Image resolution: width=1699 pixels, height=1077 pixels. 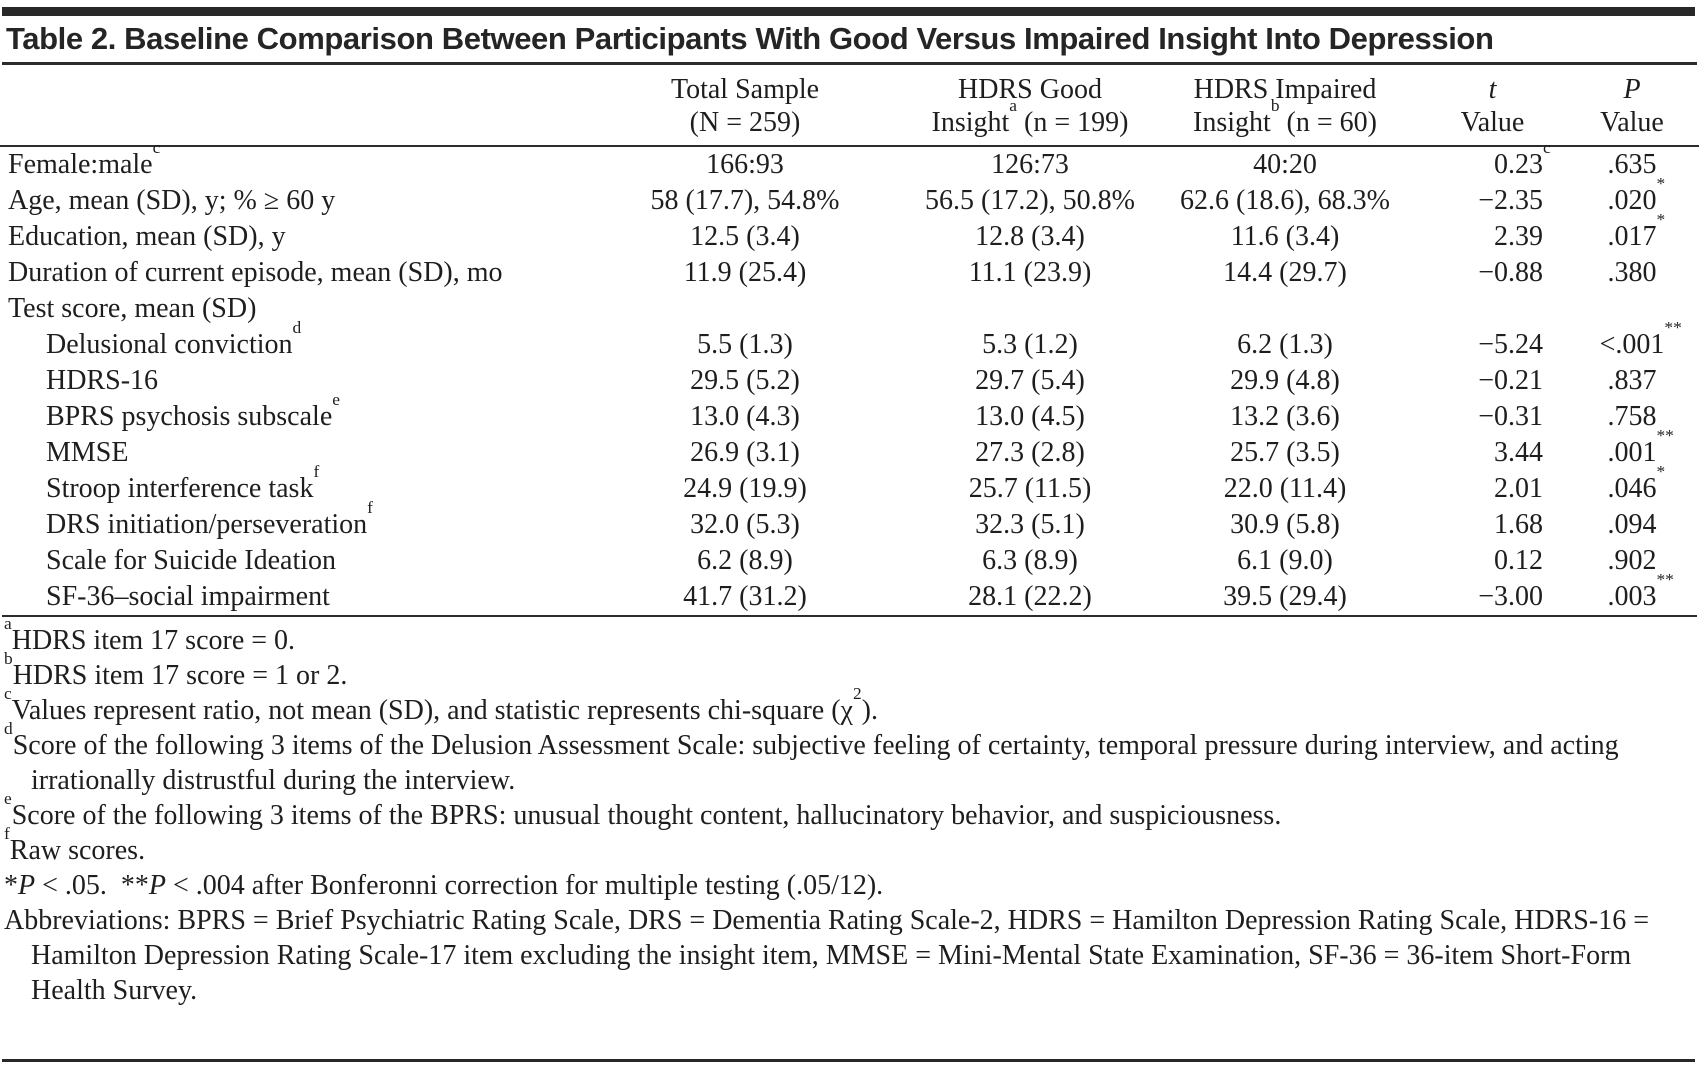 What do you see at coordinates (1030, 200) in the screenshot?
I see `cell-hdrs-good-insight: 56.5 (17.2), 50.8%` at bounding box center [1030, 200].